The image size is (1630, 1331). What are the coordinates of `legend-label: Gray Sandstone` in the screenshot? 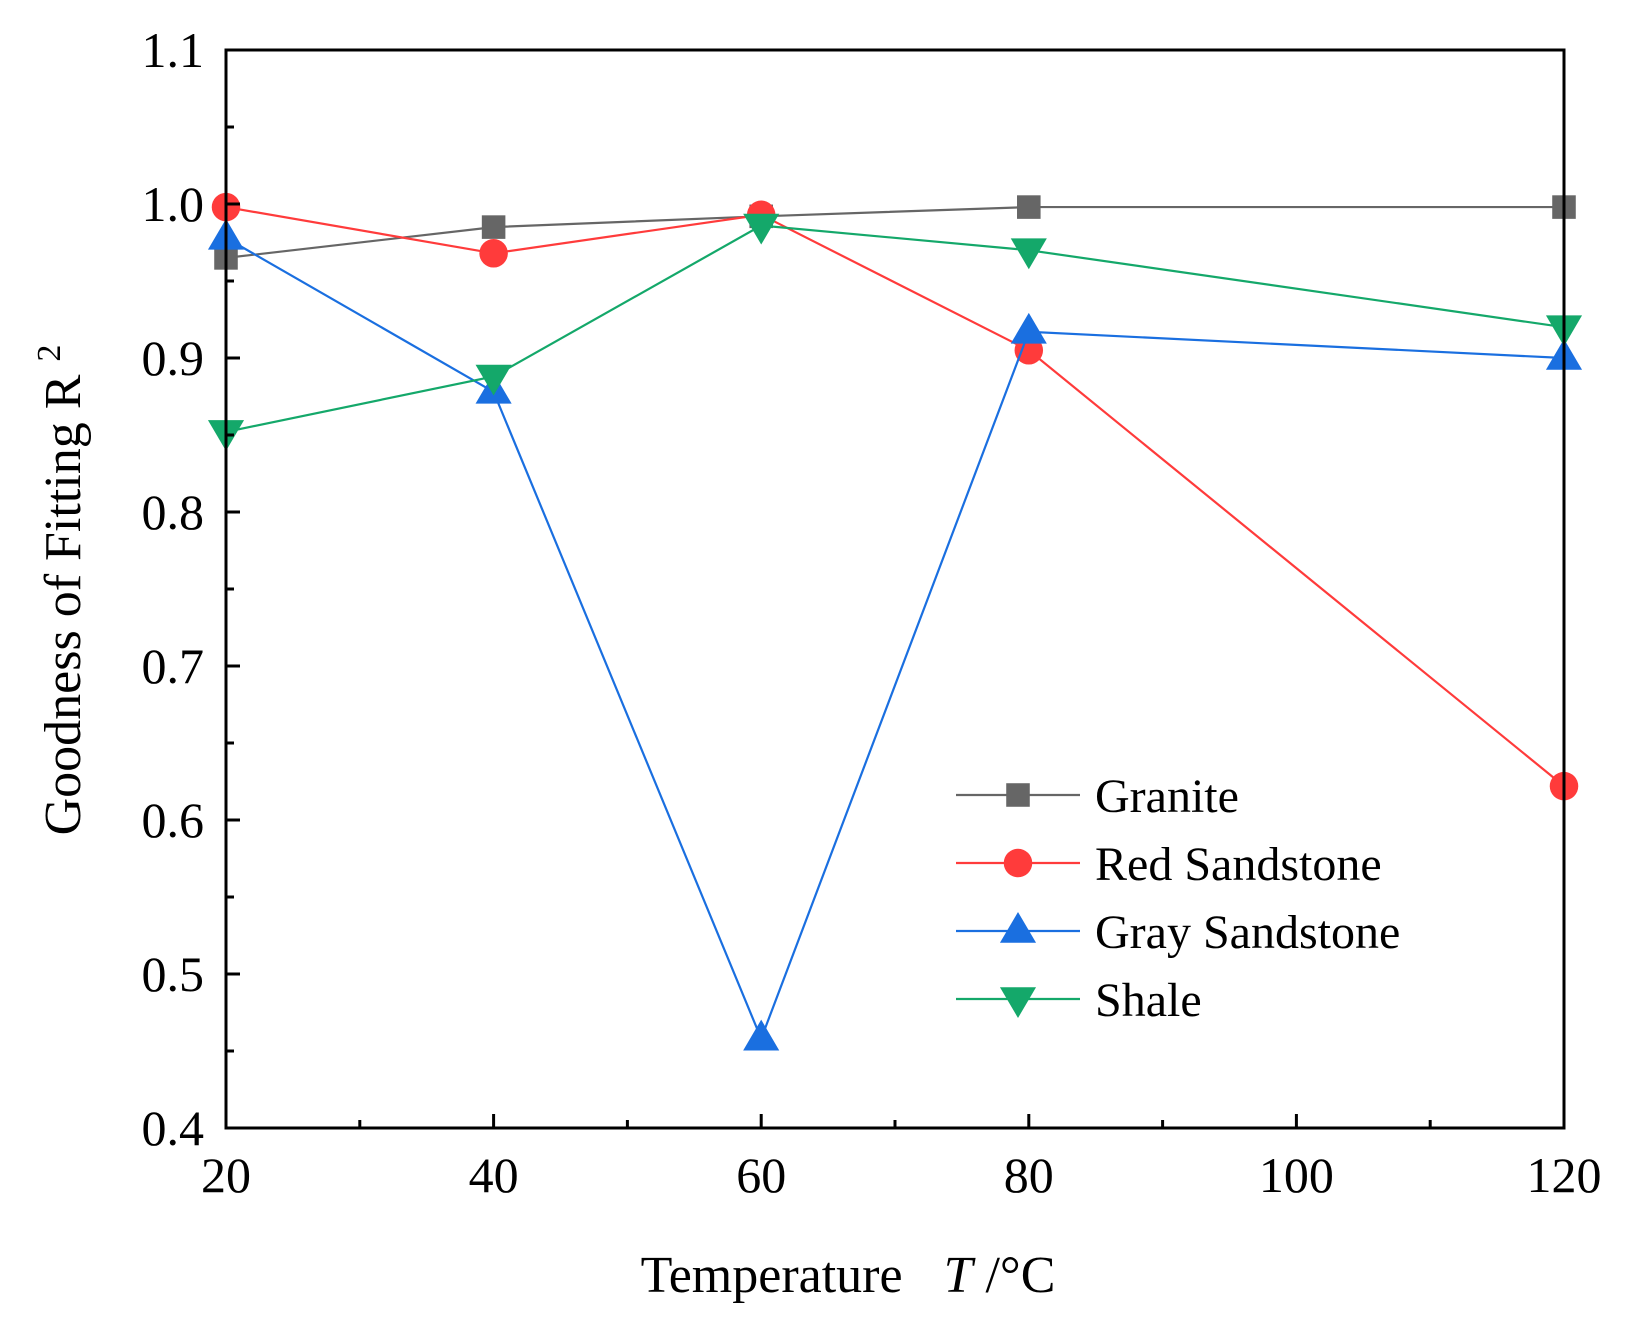 It's located at (1247, 932).